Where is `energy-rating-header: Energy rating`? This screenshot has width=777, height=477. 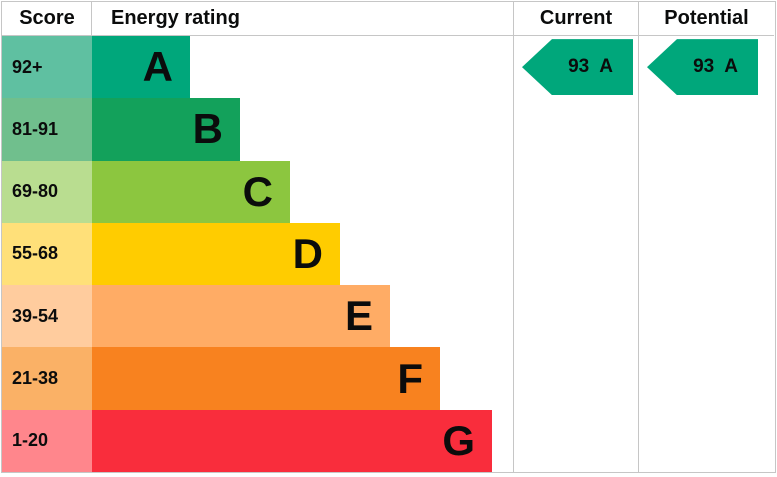
energy-rating-header: Energy rating is located at coordinates (302, 19).